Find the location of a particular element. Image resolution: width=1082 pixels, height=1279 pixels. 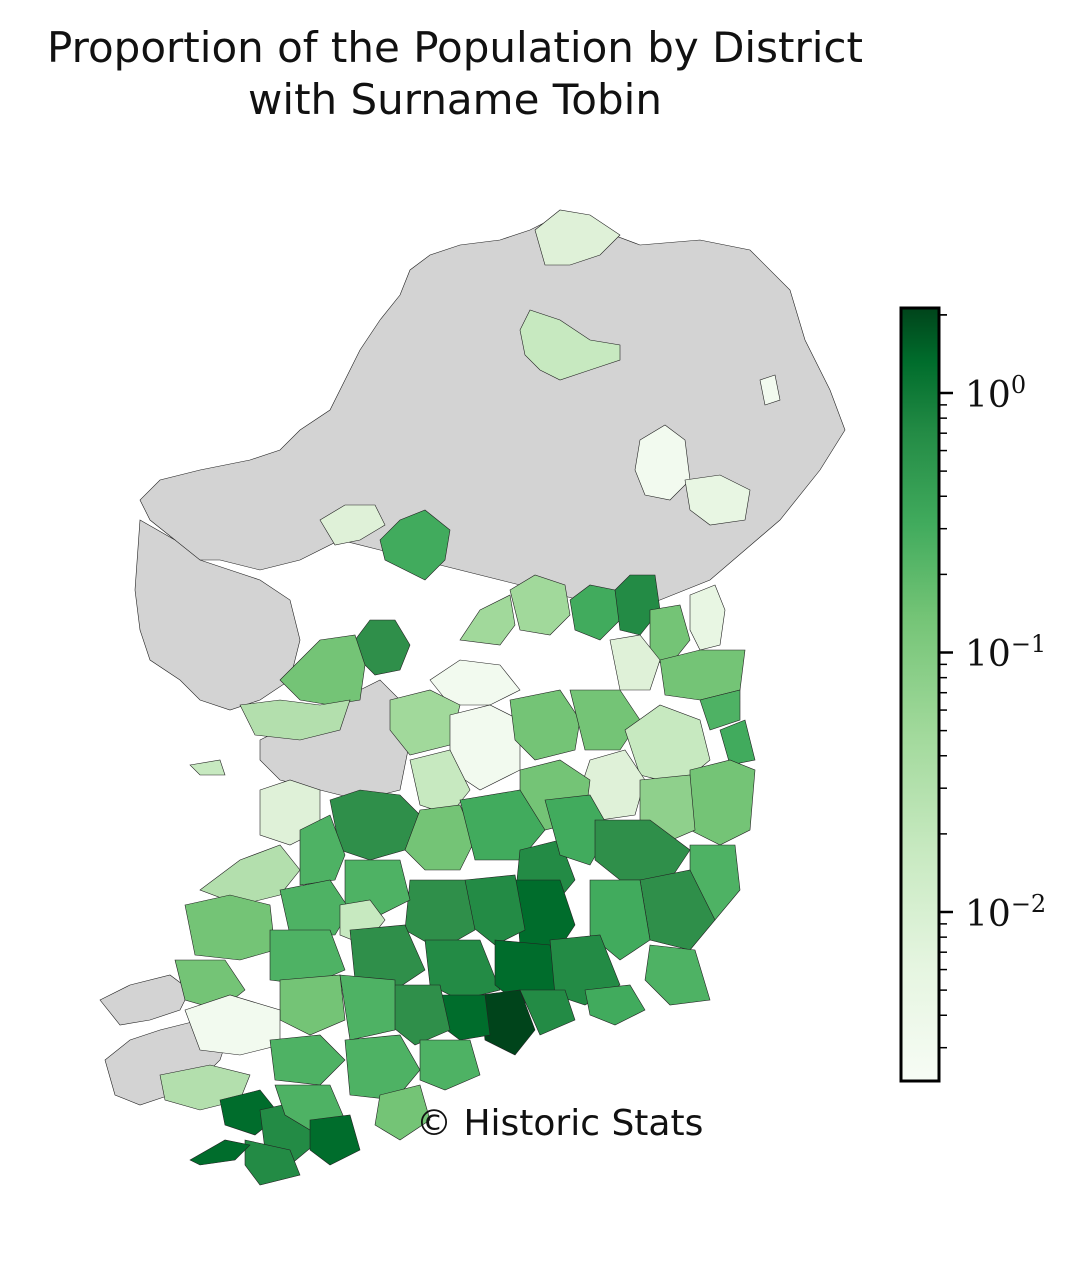

svg-text: 10⁻² is located at coordinates (1005, 912).